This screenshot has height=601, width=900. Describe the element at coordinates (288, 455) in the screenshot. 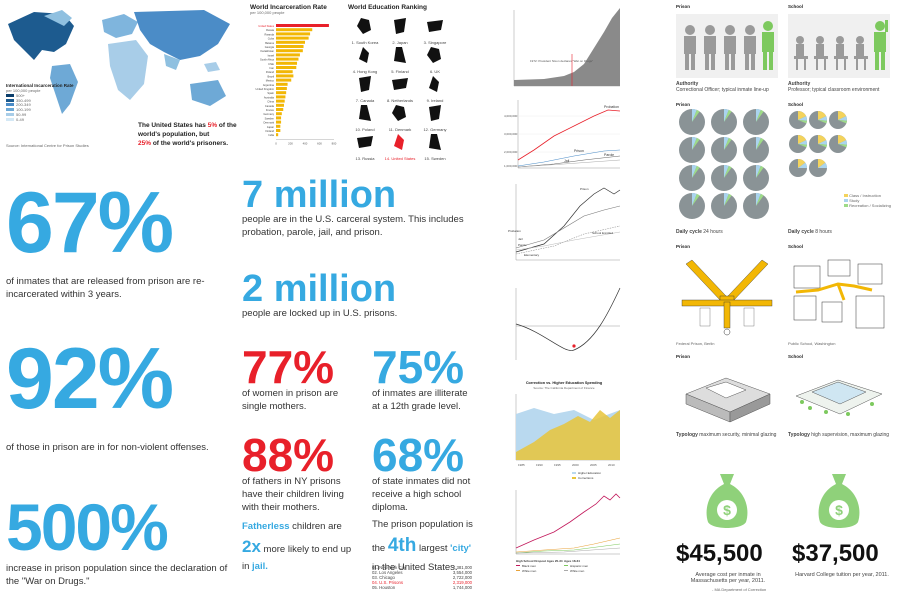

I see `stat-88-percent: 88%` at that location.